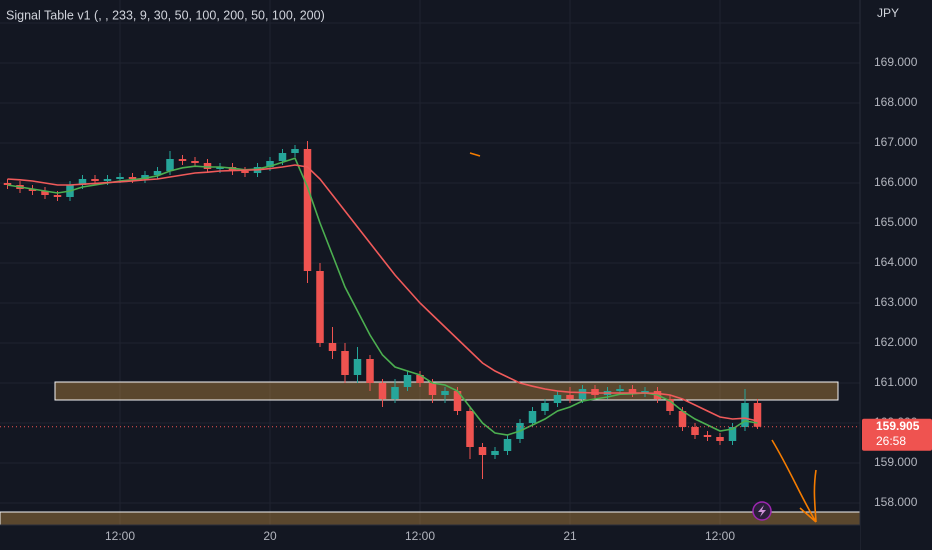 The width and height of the screenshot is (932, 550). What do you see at coordinates (570, 536) in the screenshot?
I see `x-tick-label: 21` at bounding box center [570, 536].